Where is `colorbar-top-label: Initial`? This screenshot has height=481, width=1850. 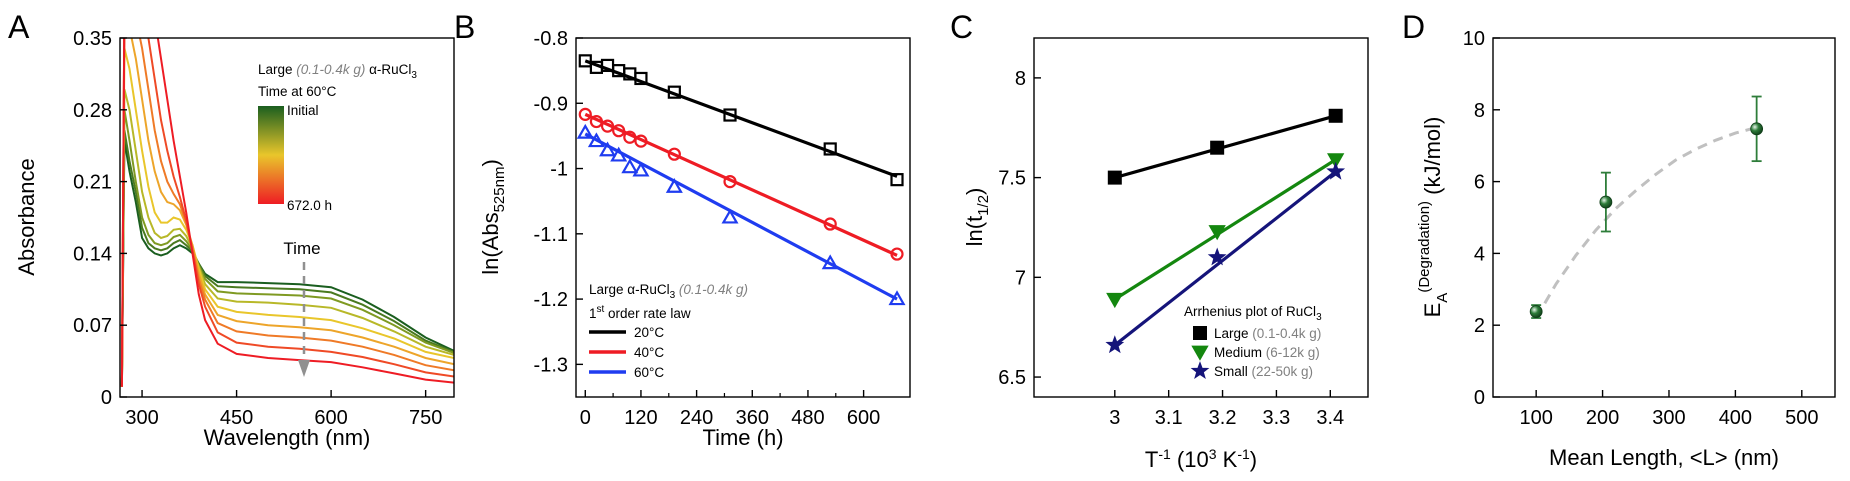 colorbar-top-label: Initial is located at coordinates (303, 110).